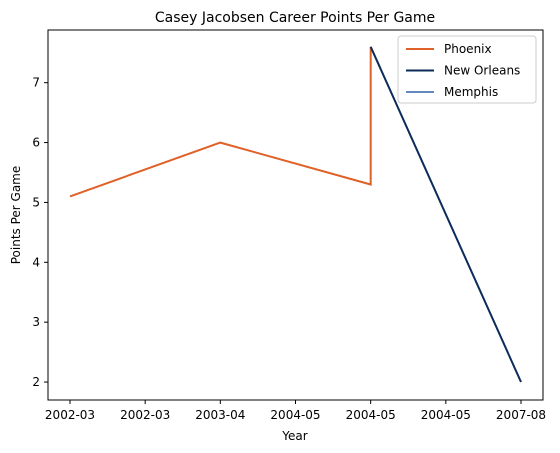 This screenshot has height=453, width=560. I want to click on y-tick-label: 7, so click(36, 83).